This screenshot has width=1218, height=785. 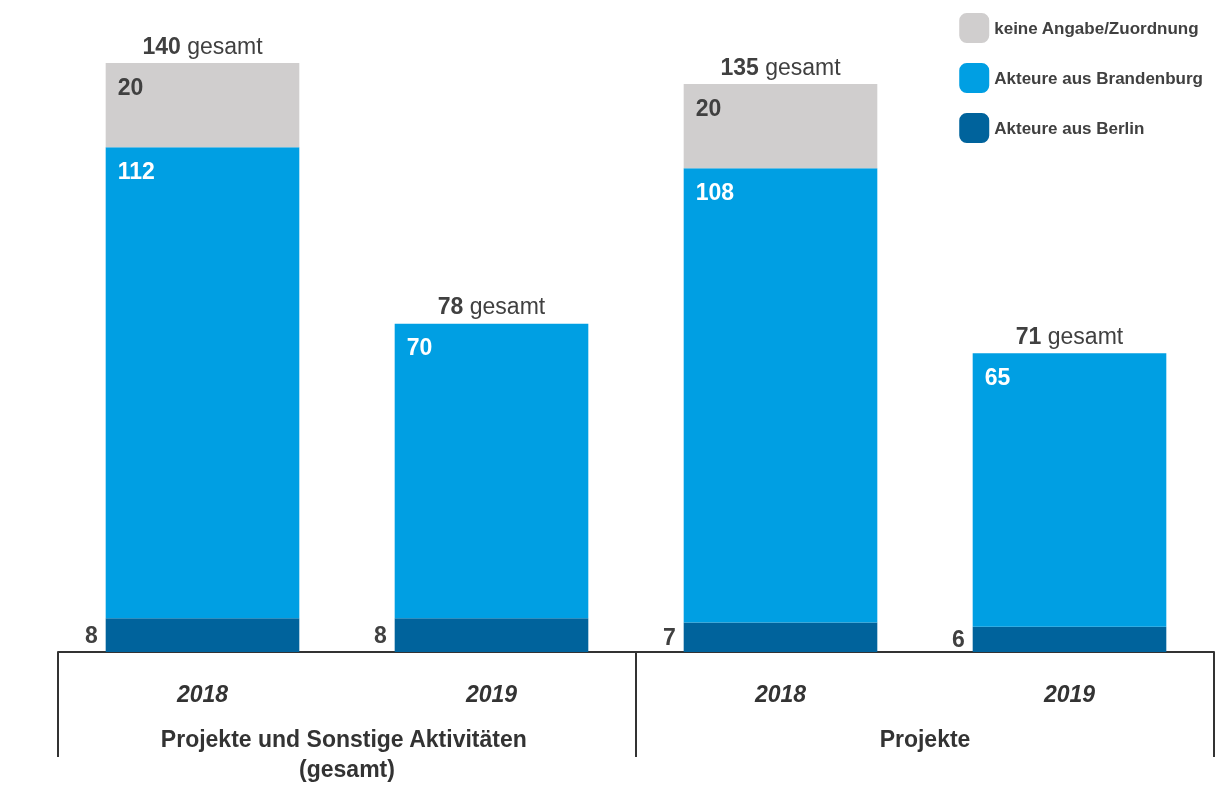 I want to click on data-label: 112, so click(x=136, y=170).